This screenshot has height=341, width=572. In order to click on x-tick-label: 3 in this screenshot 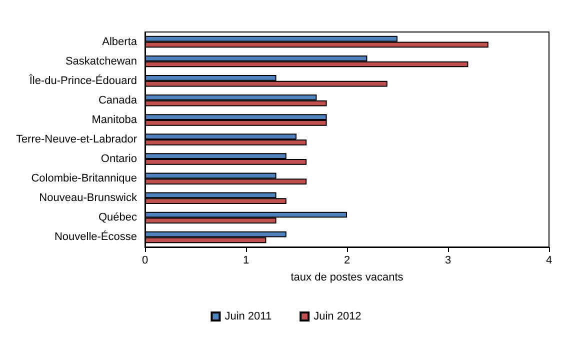, I will do `click(448, 260)`.